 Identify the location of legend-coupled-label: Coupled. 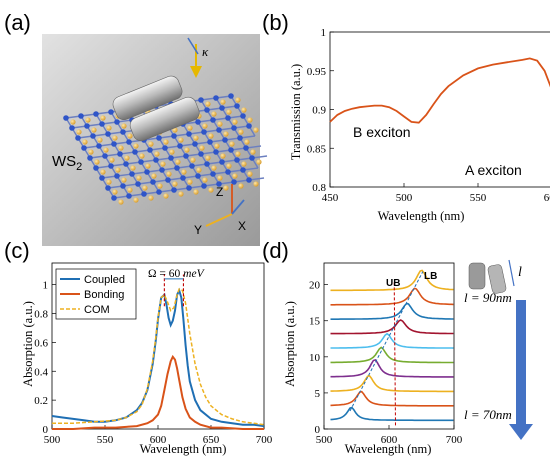
(104, 280).